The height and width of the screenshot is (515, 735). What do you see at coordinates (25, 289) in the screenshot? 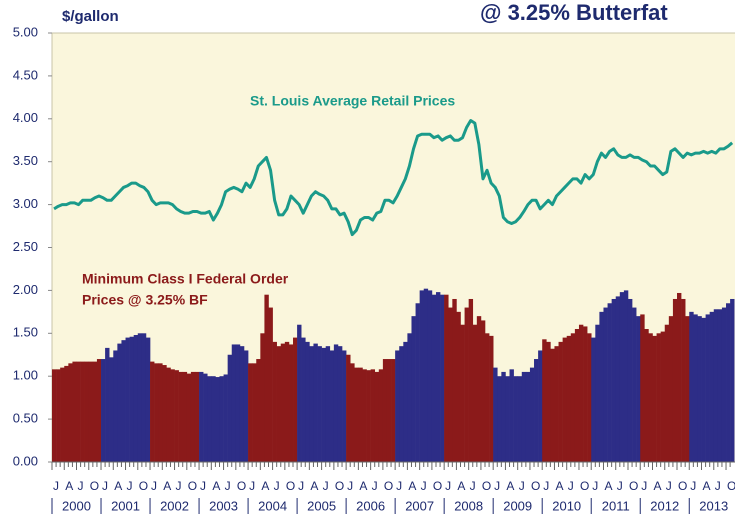
I see `y-tick-label: 2.00` at bounding box center [25, 289].